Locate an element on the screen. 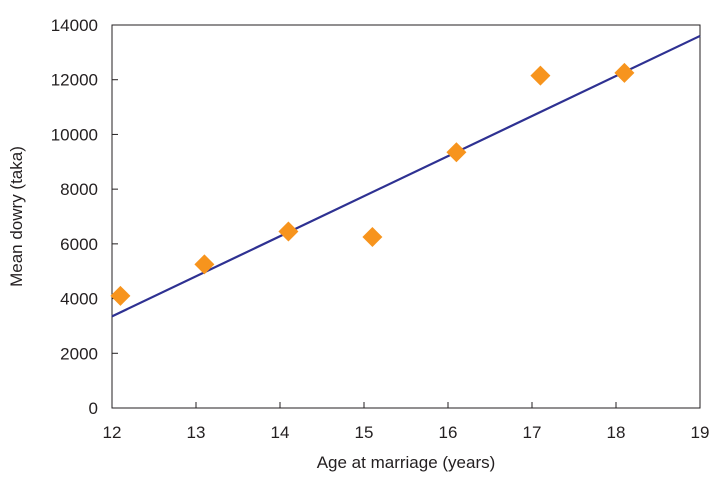  y-tick-label: 4000 is located at coordinates (79, 299).